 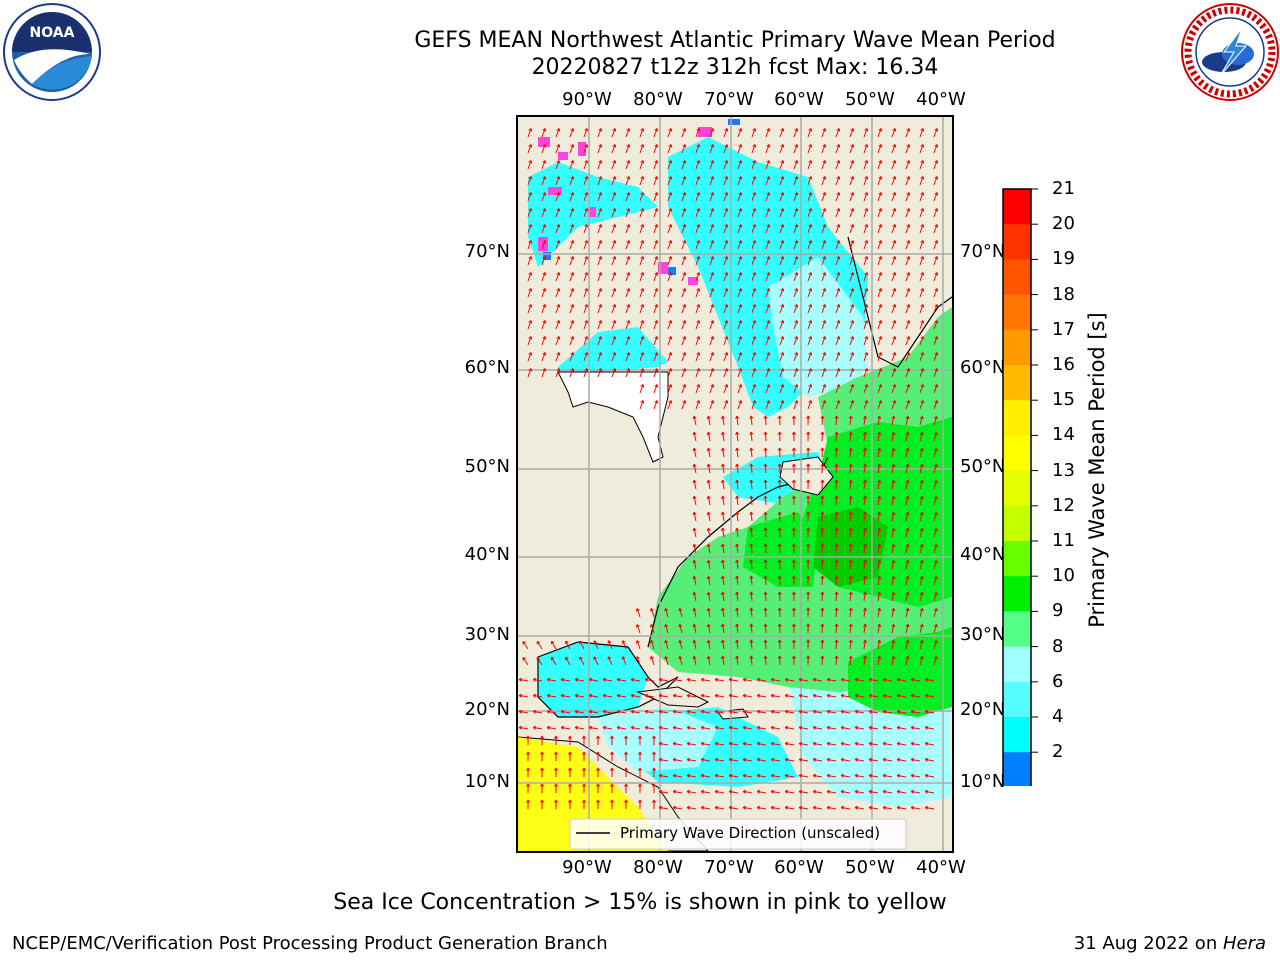 I want to click on lat-label-right: 50°N, so click(x=983, y=466).